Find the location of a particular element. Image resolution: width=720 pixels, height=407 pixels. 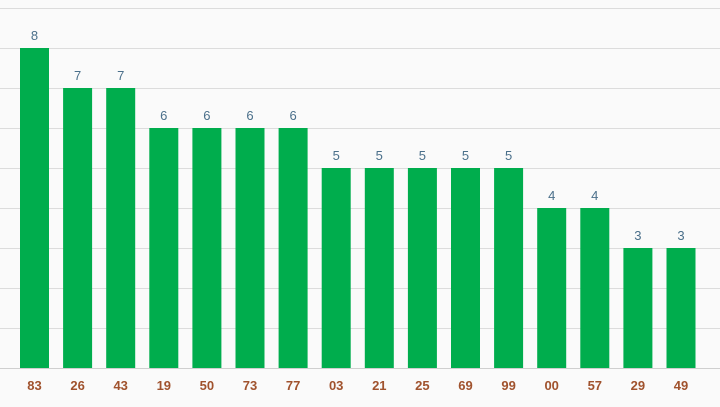

x-tick-label-43: 43 is located at coordinates (120, 385).